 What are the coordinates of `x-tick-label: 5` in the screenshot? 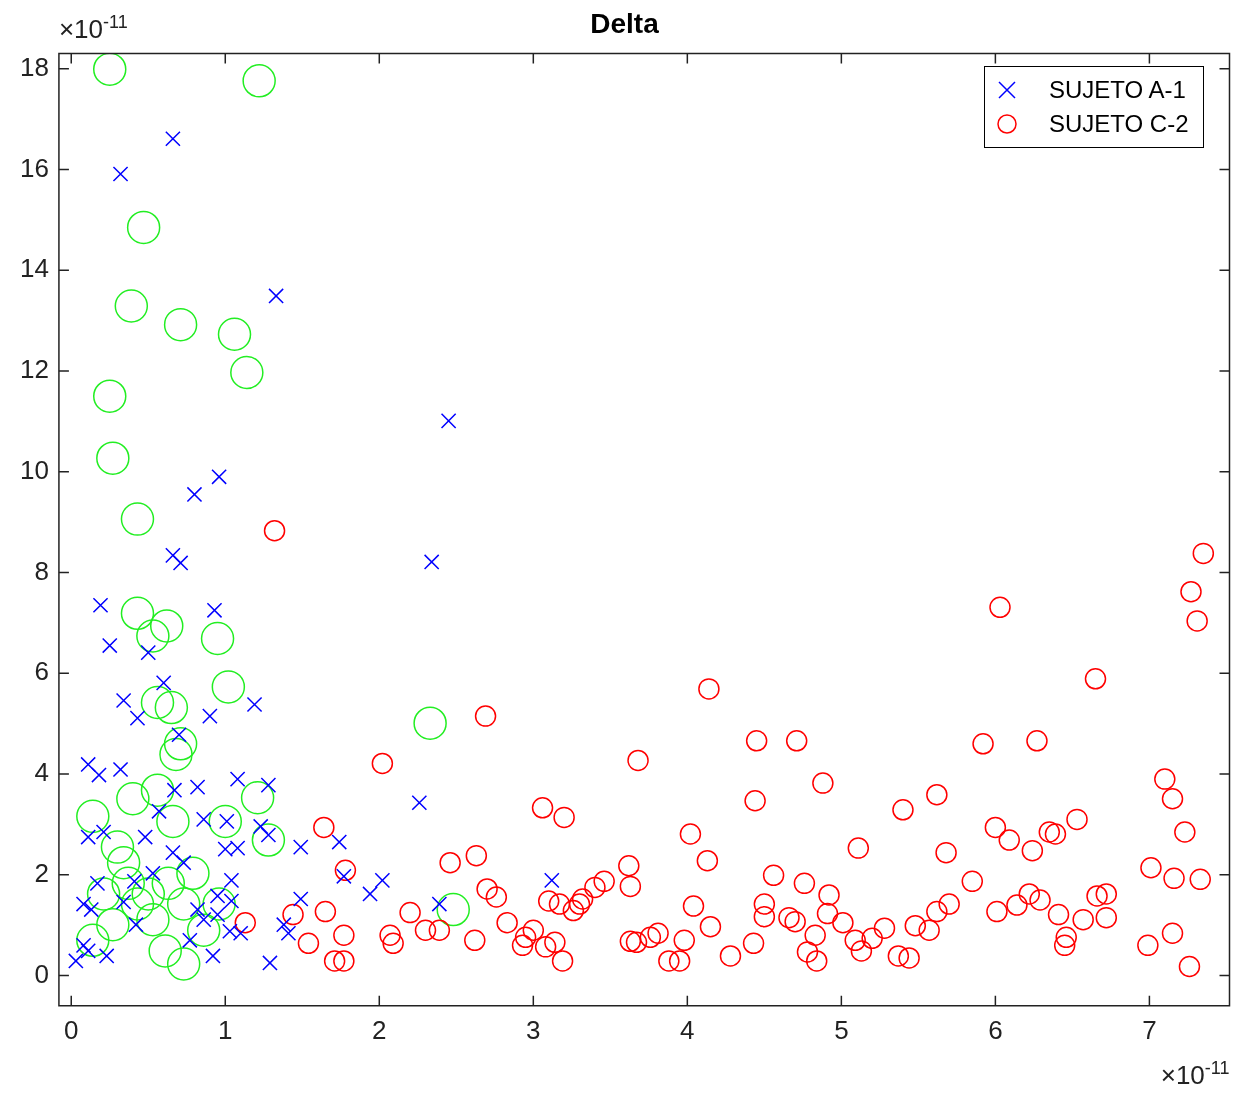 It's located at (841, 1029).